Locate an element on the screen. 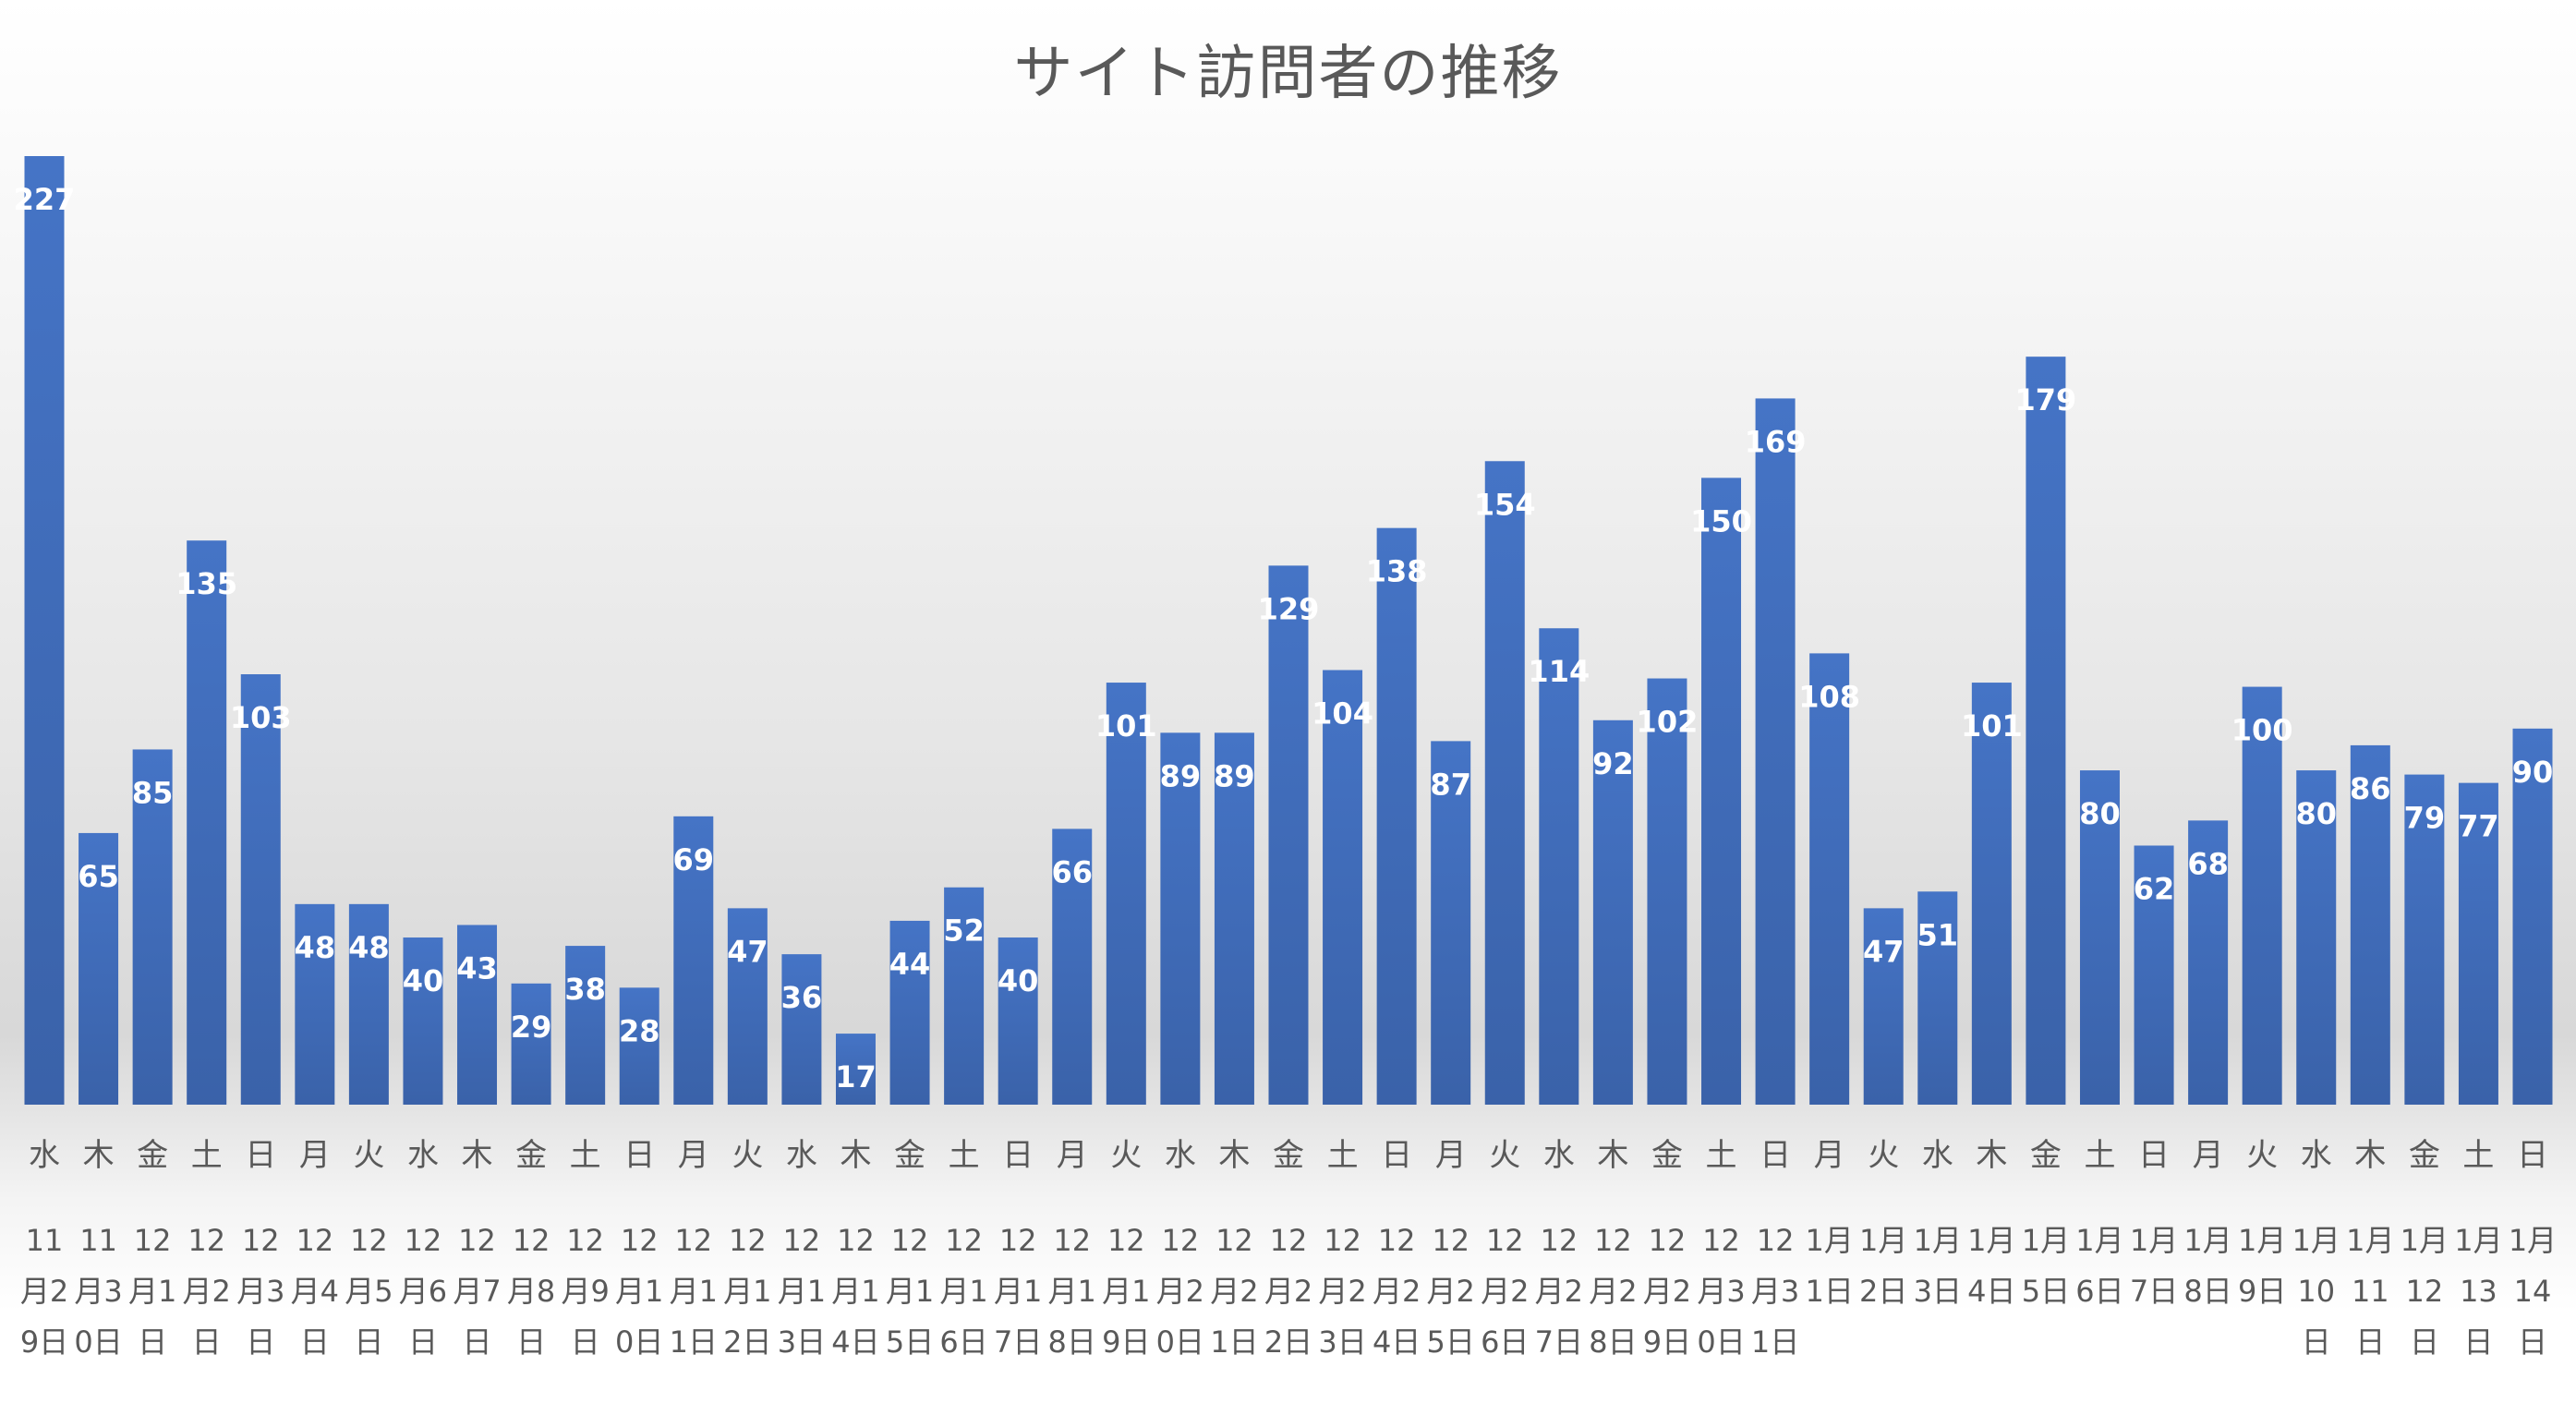 The image size is (2576, 1415). data-label: 40 is located at coordinates (423, 981).